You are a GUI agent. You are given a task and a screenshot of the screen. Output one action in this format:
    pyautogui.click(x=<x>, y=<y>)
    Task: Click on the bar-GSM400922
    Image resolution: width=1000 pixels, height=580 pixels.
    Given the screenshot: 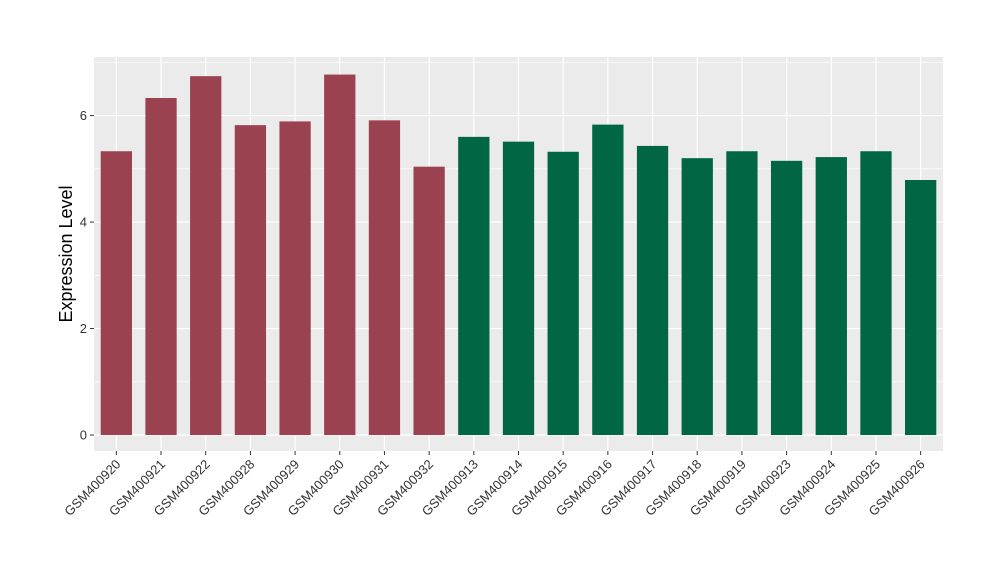 What is the action you would take?
    pyautogui.click(x=206, y=256)
    